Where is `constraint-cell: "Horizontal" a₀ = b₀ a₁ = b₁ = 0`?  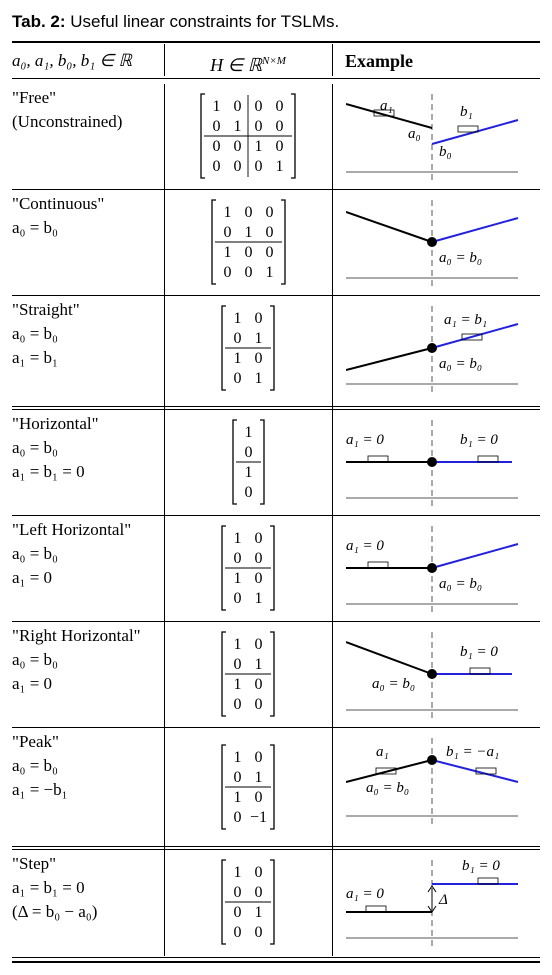 constraint-cell: "Horizontal" a₀ = b₀ a₁ = b₁ = 0 is located at coordinates (87, 448).